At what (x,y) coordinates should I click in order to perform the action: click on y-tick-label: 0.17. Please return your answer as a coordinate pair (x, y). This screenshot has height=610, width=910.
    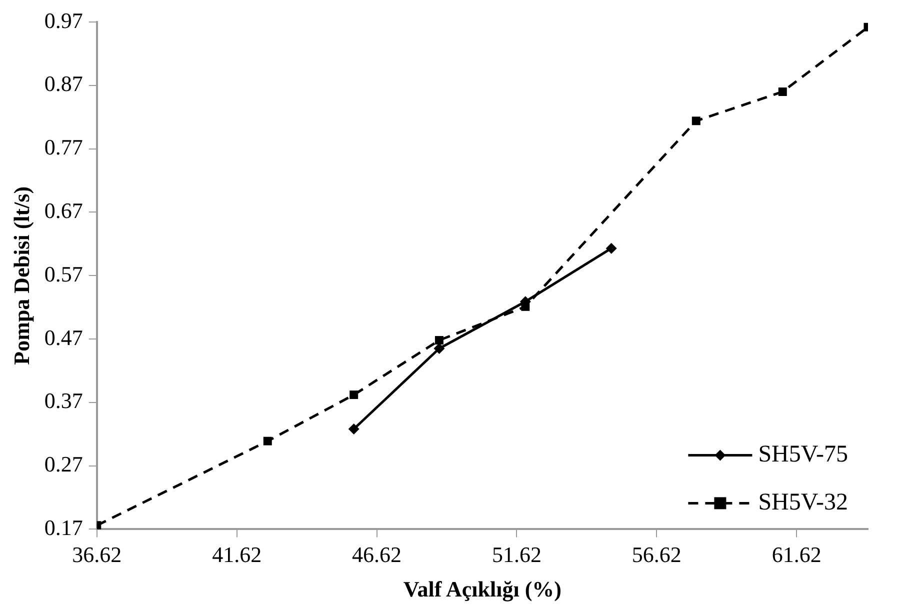
    Looking at the image, I should click on (63, 527).